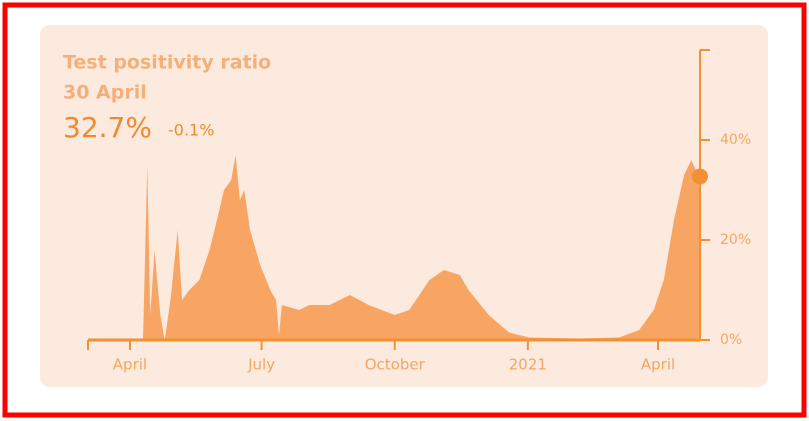 This screenshot has width=809, height=421. Describe the element at coordinates (700, 176) in the screenshot. I see `current-point` at that location.